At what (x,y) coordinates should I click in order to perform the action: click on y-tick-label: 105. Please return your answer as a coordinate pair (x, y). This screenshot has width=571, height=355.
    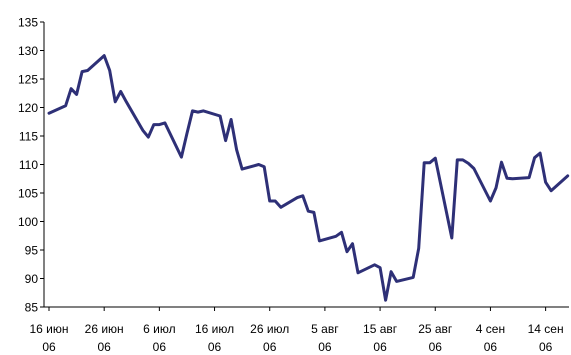
    Looking at the image, I should click on (28, 194).